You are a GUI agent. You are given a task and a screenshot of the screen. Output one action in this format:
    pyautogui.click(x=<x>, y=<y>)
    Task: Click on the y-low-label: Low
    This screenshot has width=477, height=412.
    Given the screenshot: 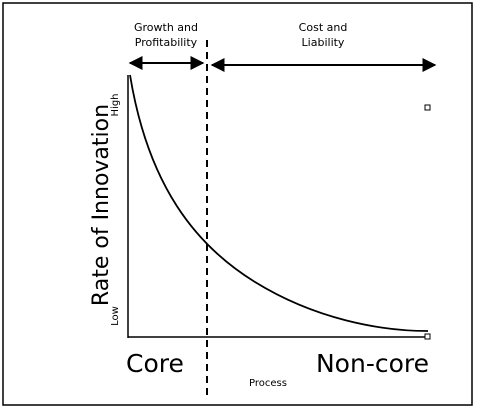 What is the action you would take?
    pyautogui.click(x=115, y=316)
    